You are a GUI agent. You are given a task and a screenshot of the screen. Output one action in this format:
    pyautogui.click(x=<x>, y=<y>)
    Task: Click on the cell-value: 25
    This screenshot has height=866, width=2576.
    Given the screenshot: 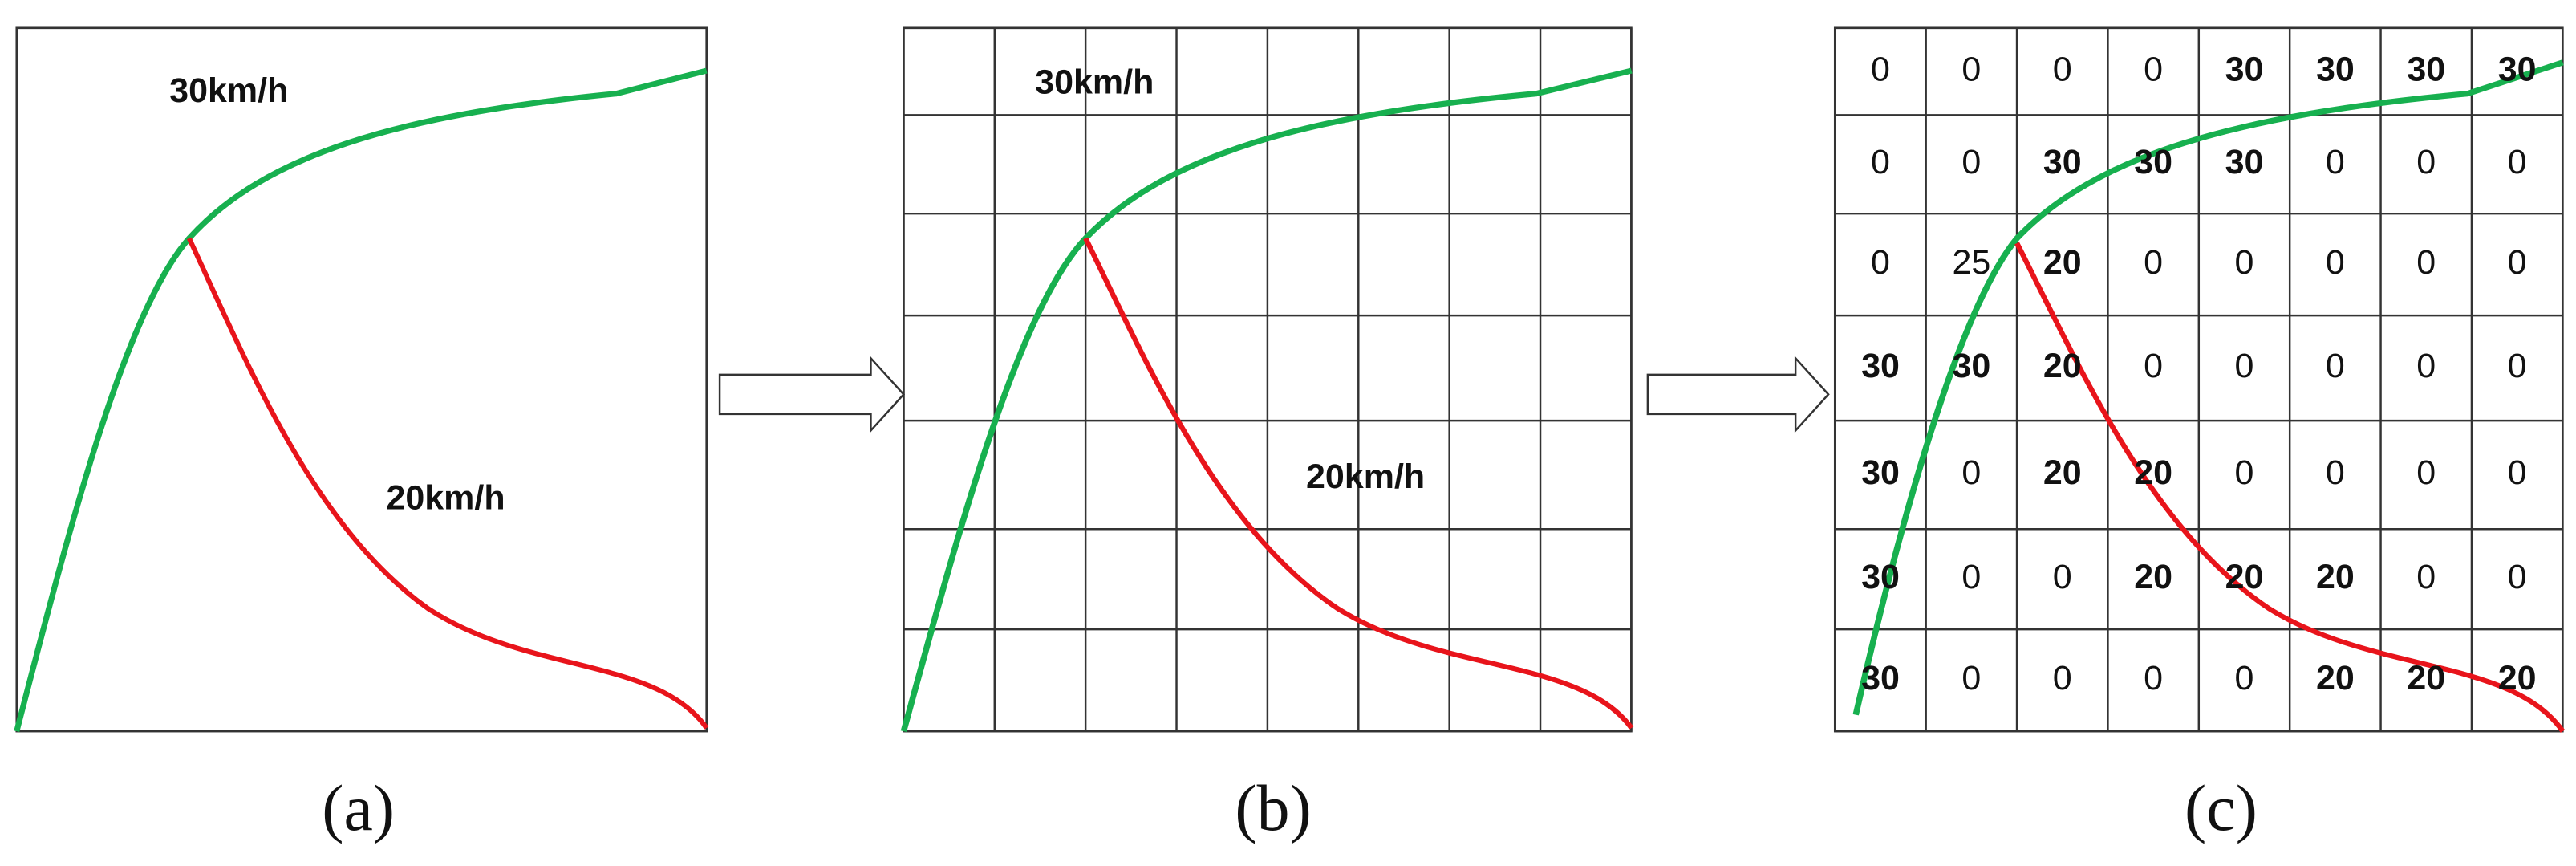 What is the action you would take?
    pyautogui.click(x=1971, y=262)
    